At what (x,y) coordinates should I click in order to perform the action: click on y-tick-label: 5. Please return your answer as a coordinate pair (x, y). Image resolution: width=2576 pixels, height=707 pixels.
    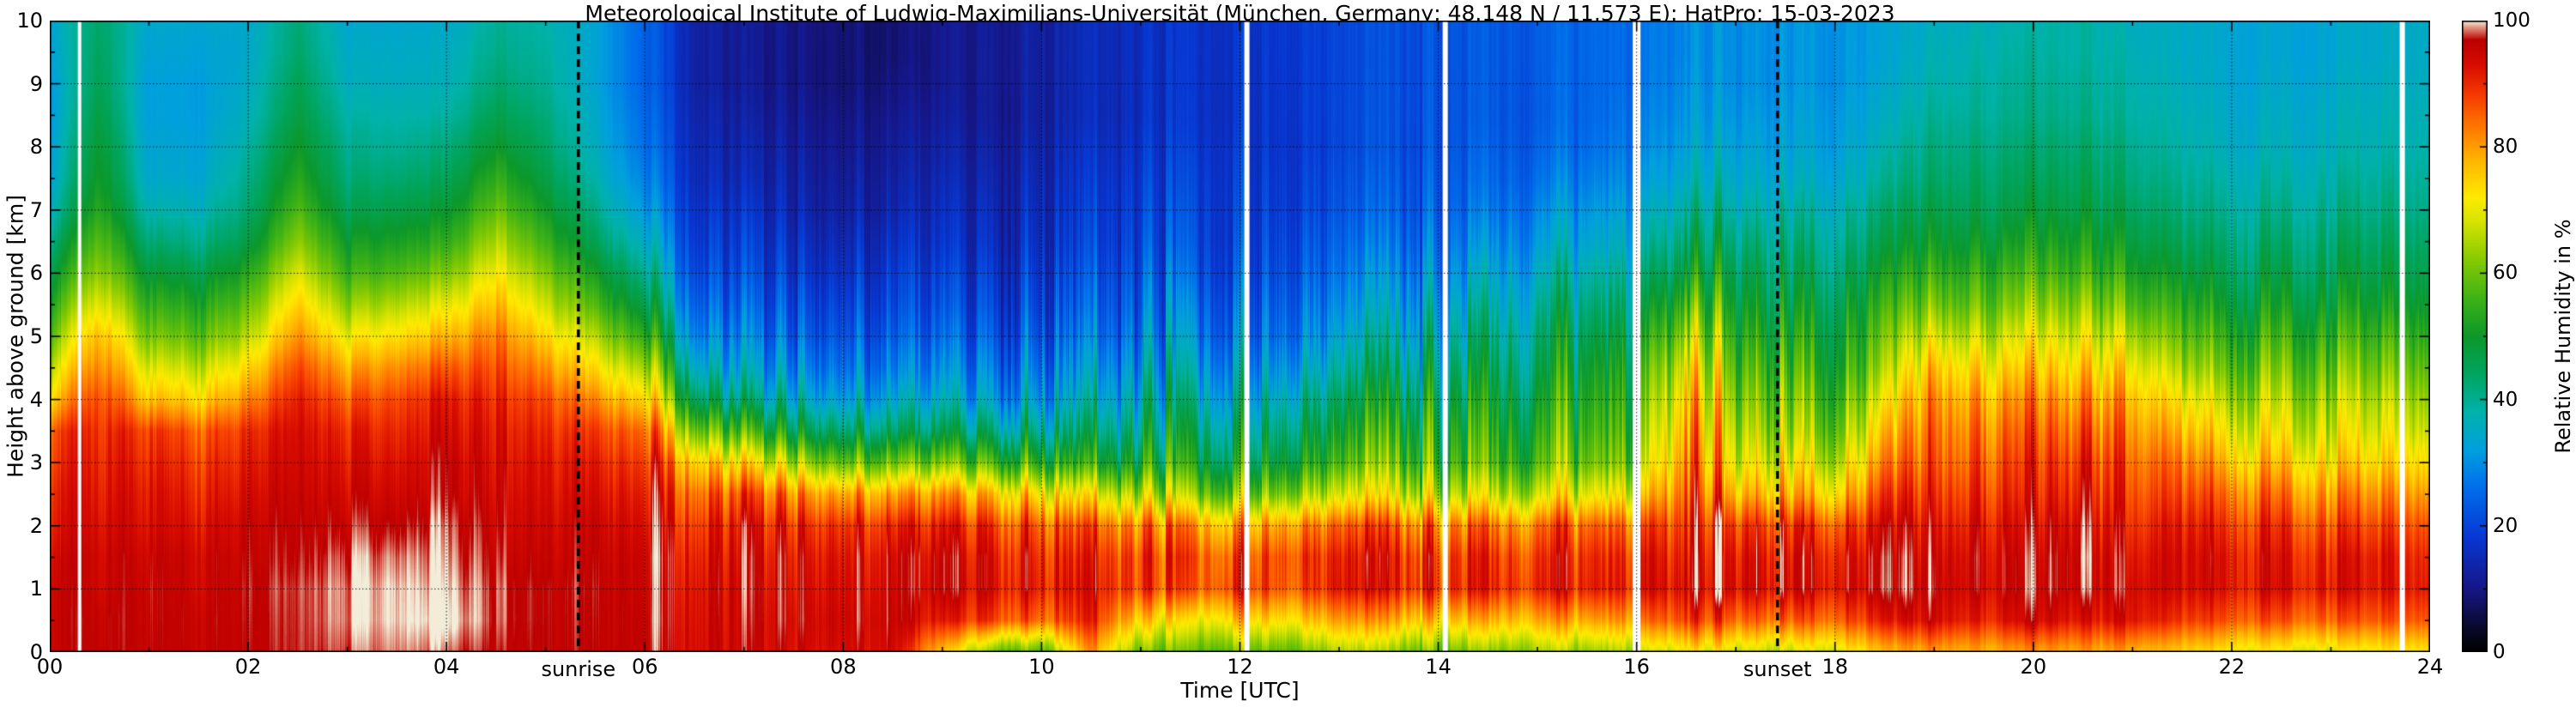
    Looking at the image, I should click on (36, 336).